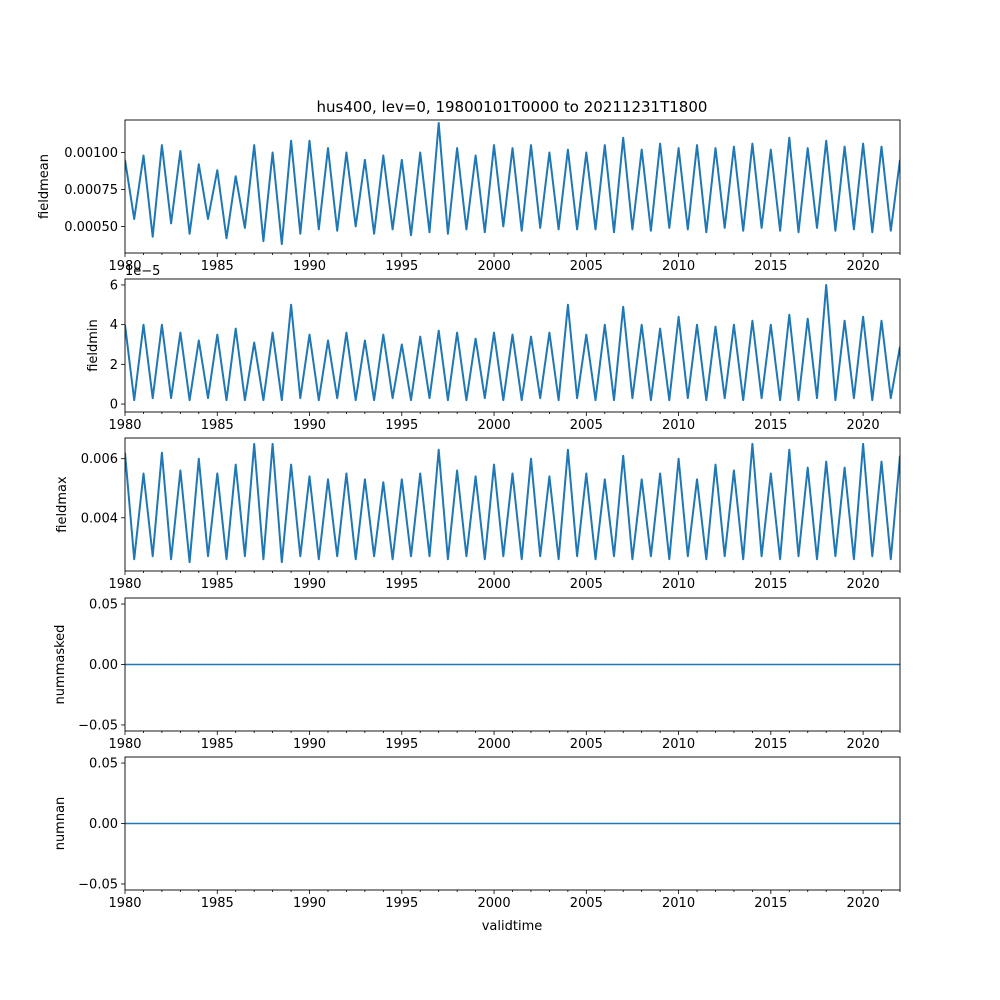  Describe the element at coordinates (512, 503) in the screenshot. I see `series-line-fieldmax` at that location.